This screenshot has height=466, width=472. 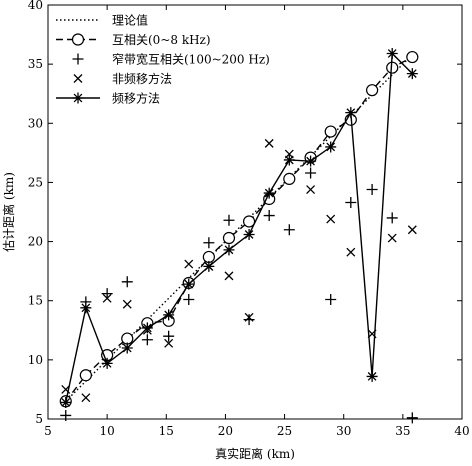 I want to click on x-tick-label: 5, so click(x=48, y=431).